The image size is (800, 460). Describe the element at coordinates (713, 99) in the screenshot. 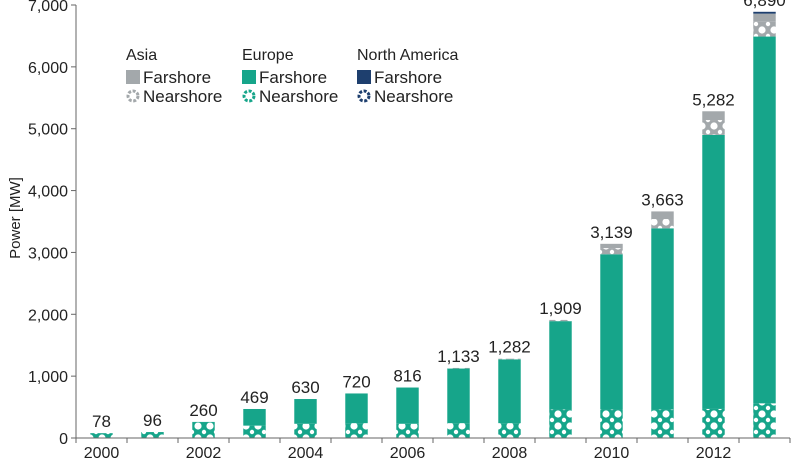

I see `bar-total-label: 5,282` at that location.